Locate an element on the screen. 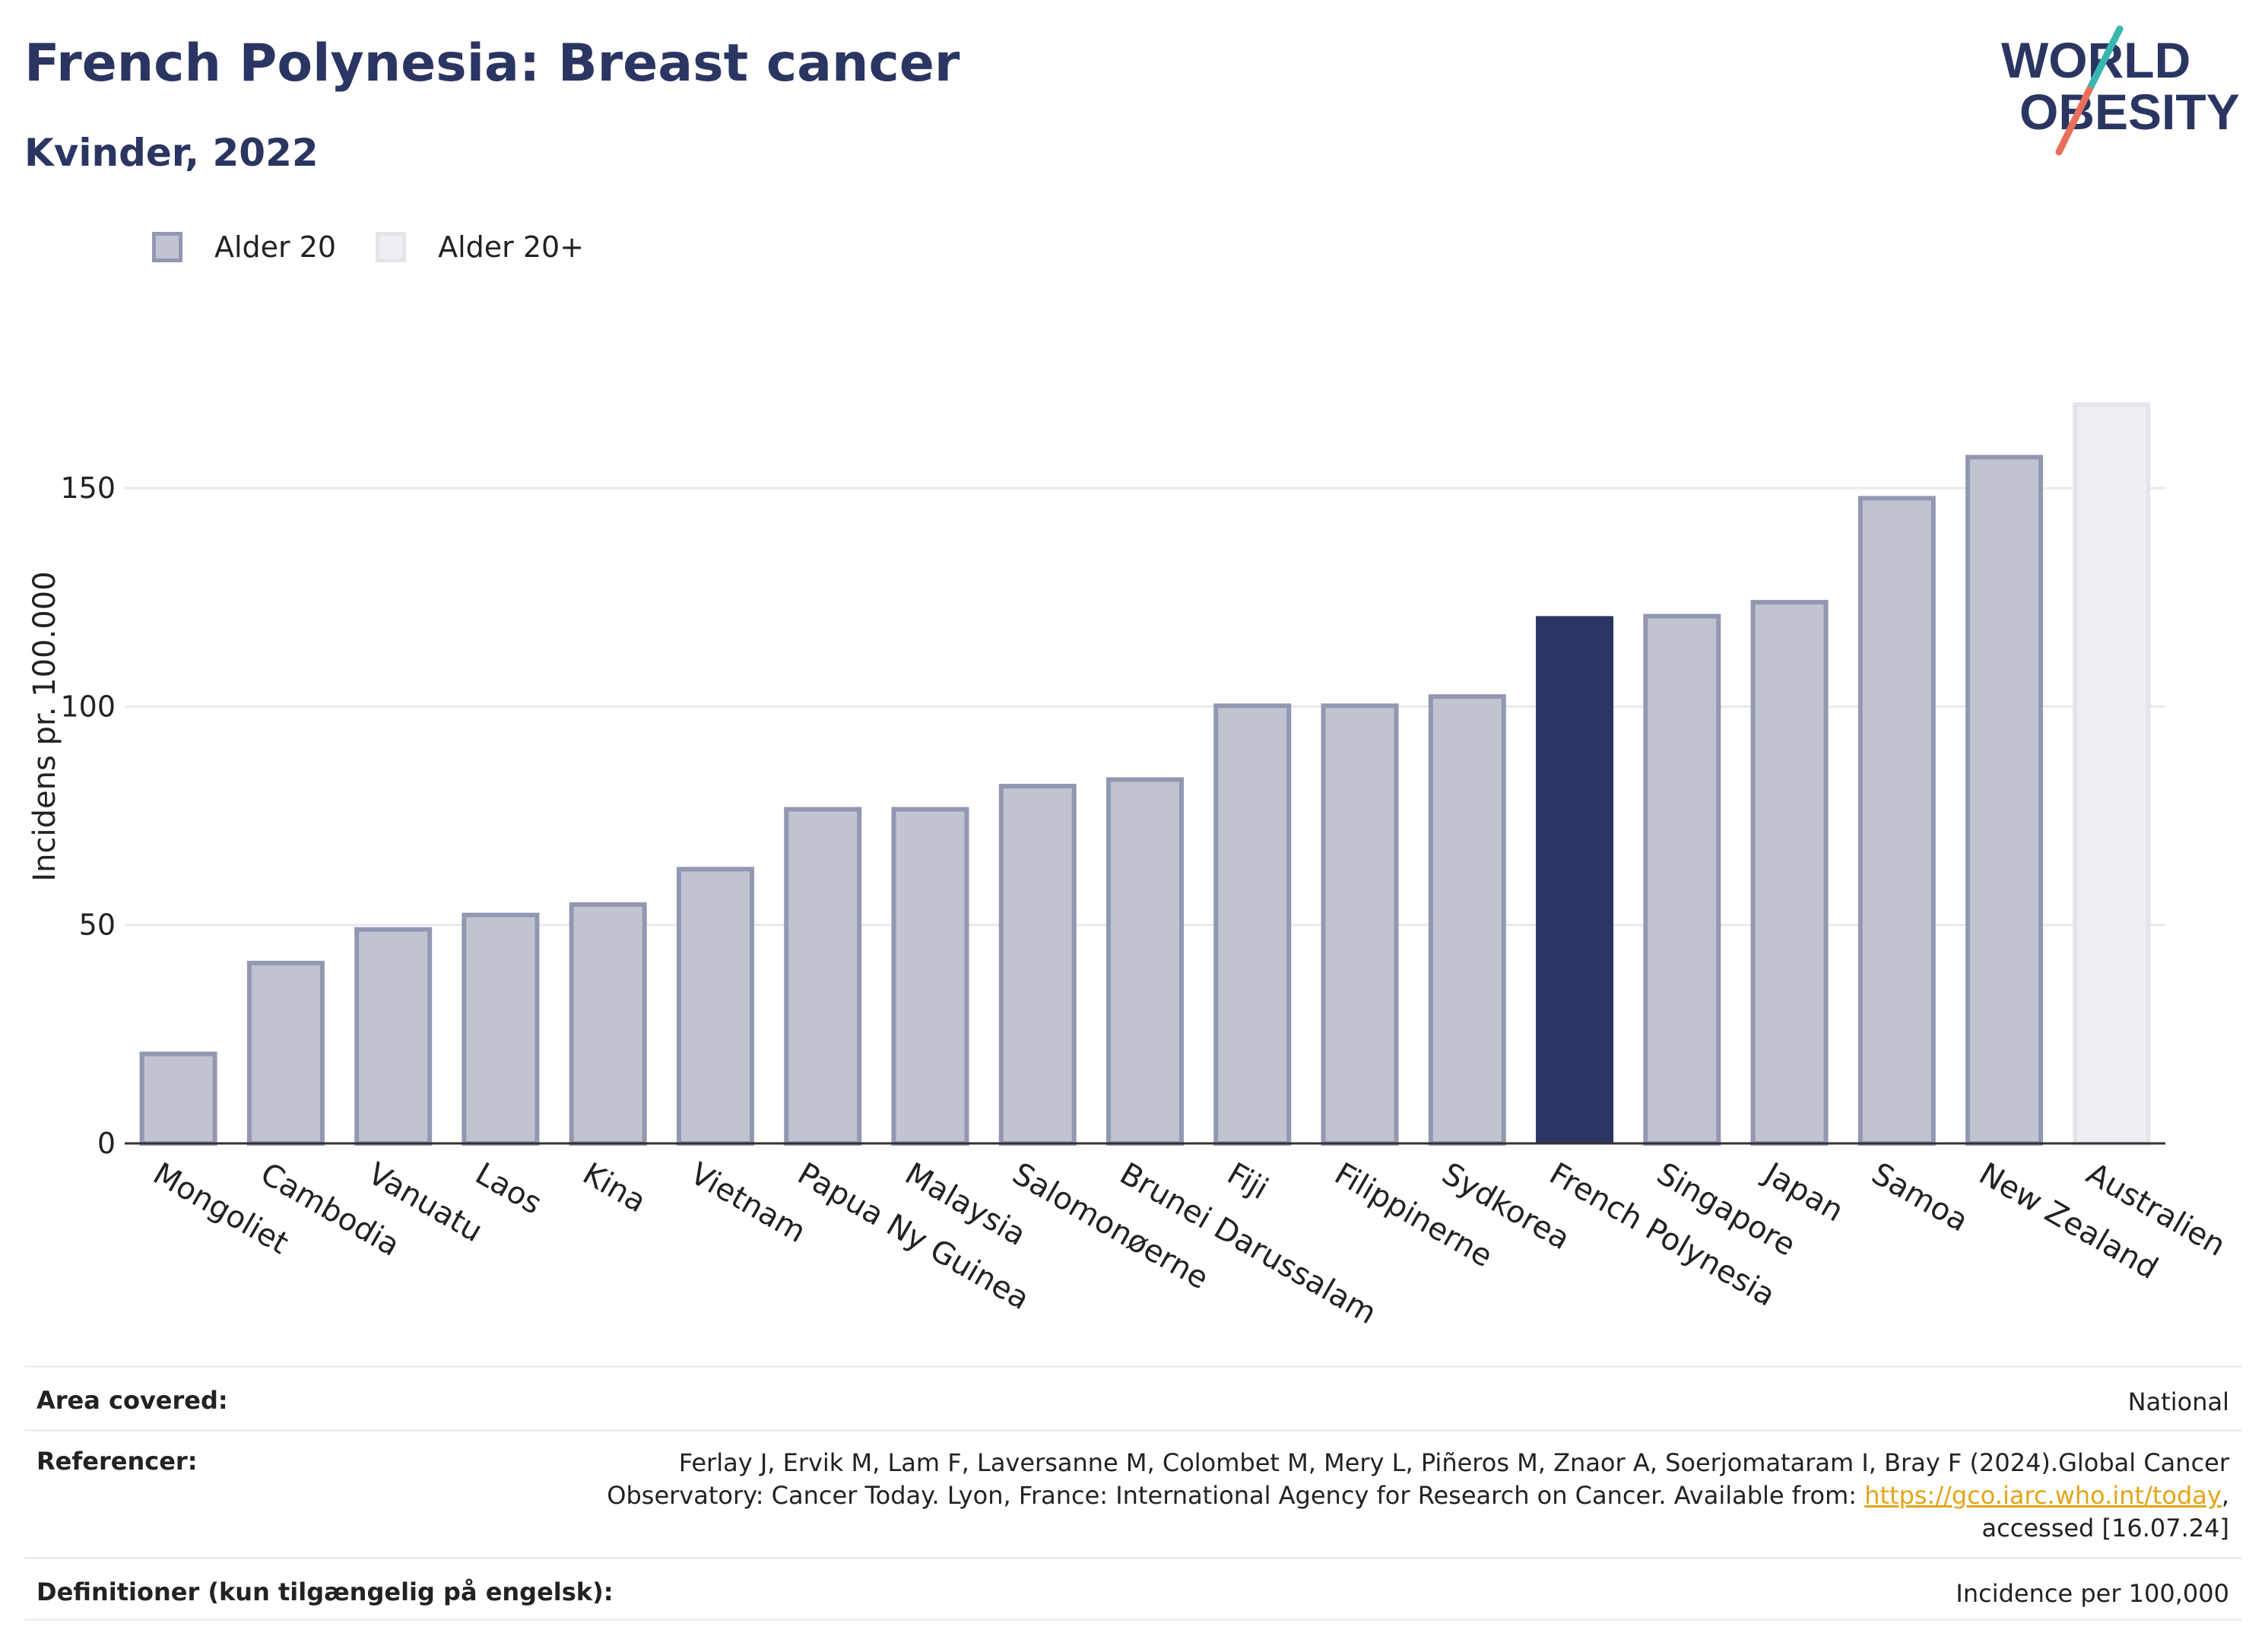 The image size is (2249, 1652). bar-vanuatu is located at coordinates (393, 1036).